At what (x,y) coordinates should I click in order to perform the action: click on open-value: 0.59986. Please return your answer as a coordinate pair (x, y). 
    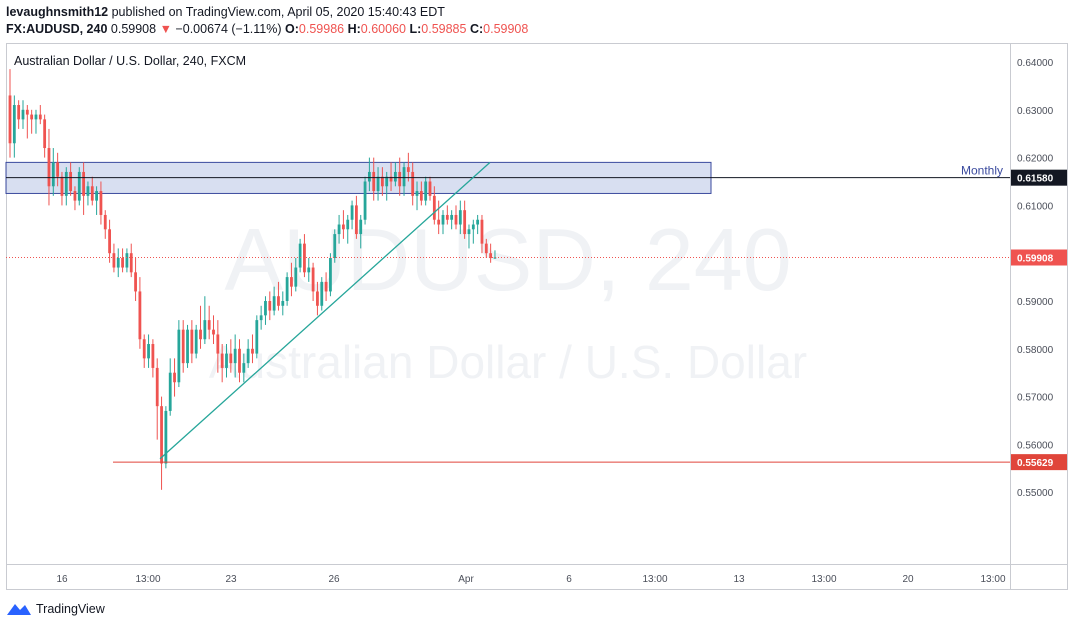
    Looking at the image, I should click on (321, 29).